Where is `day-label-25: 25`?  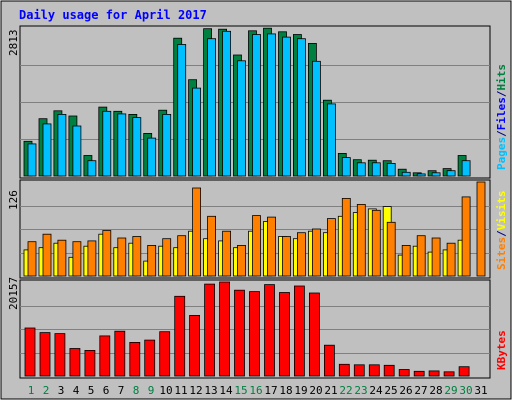
day-label-25: 25 is located at coordinates (390, 390).